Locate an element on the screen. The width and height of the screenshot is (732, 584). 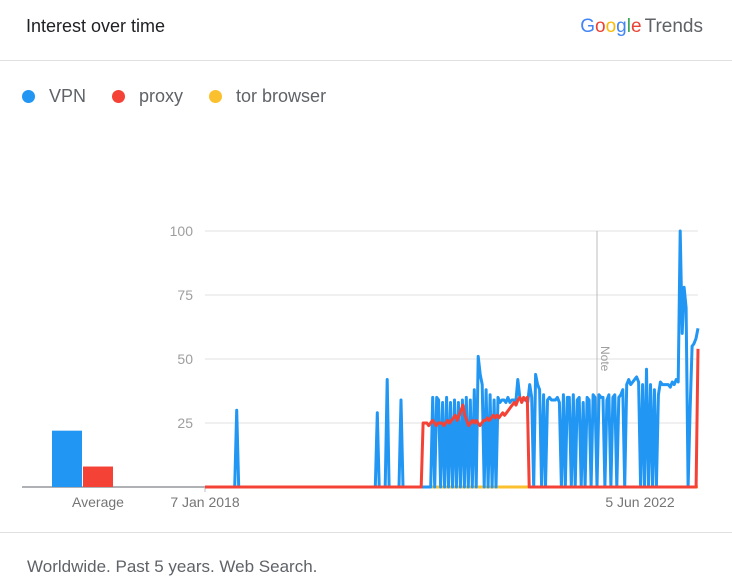
legend-label: VPN is located at coordinates (68, 96).